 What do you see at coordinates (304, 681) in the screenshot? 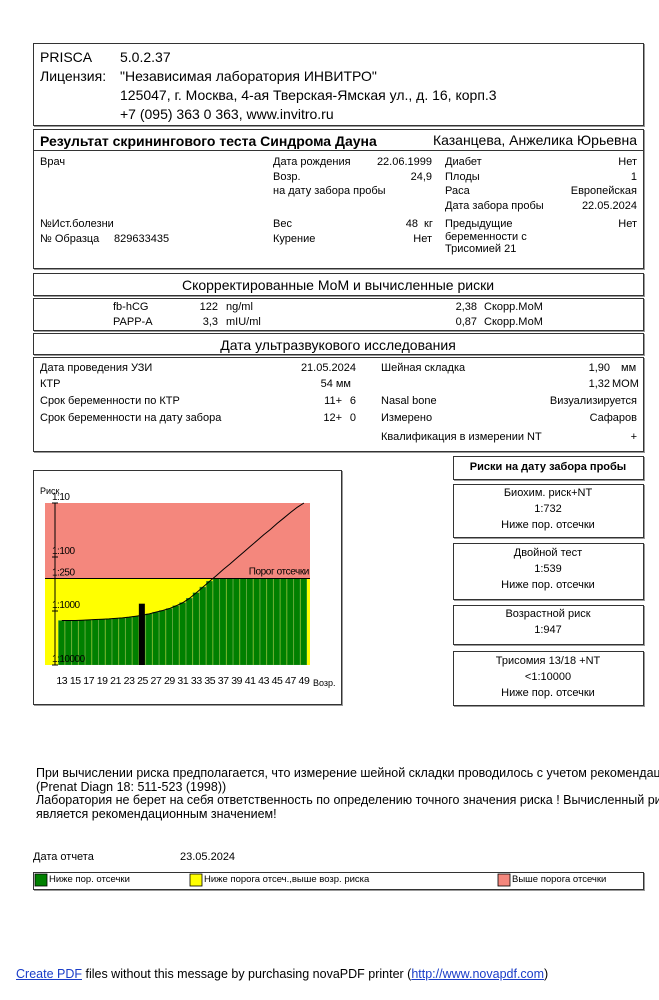
I see `x-tick-label: 49` at bounding box center [304, 681].